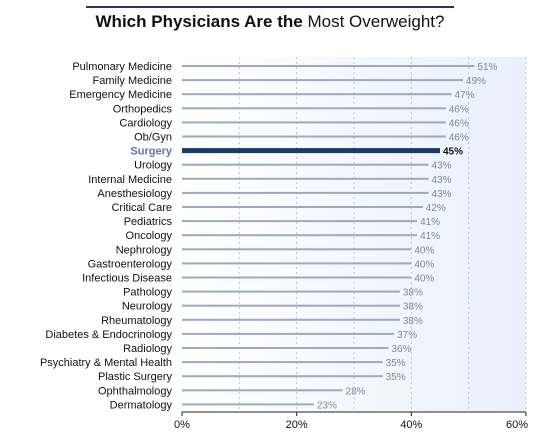  What do you see at coordinates (144, 250) in the screenshot?
I see `category-label: Nephrology` at bounding box center [144, 250].